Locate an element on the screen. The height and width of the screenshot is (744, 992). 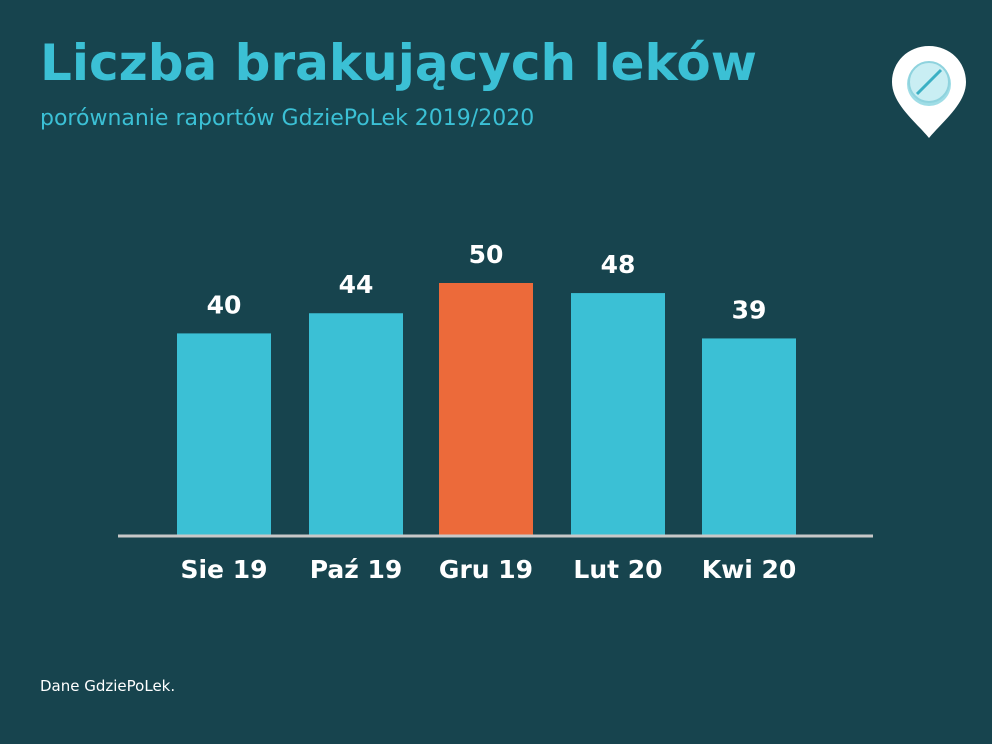
data-label: 48 is located at coordinates (618, 264).